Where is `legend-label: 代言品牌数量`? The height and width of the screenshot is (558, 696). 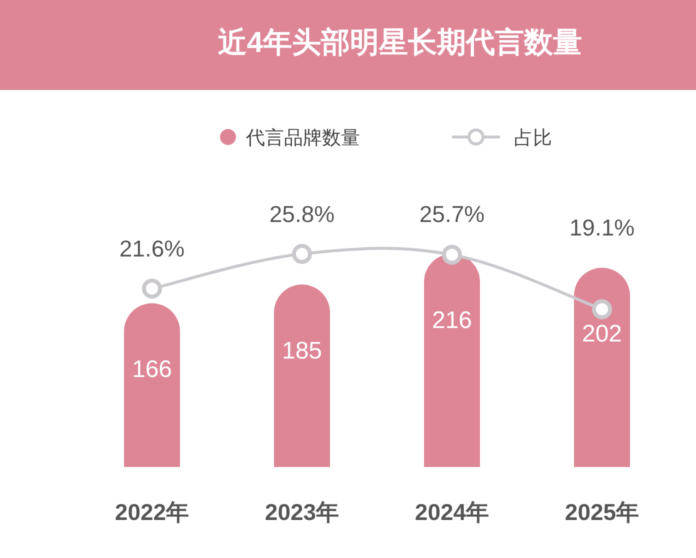 legend-label: 代言品牌数量 is located at coordinates (302, 138).